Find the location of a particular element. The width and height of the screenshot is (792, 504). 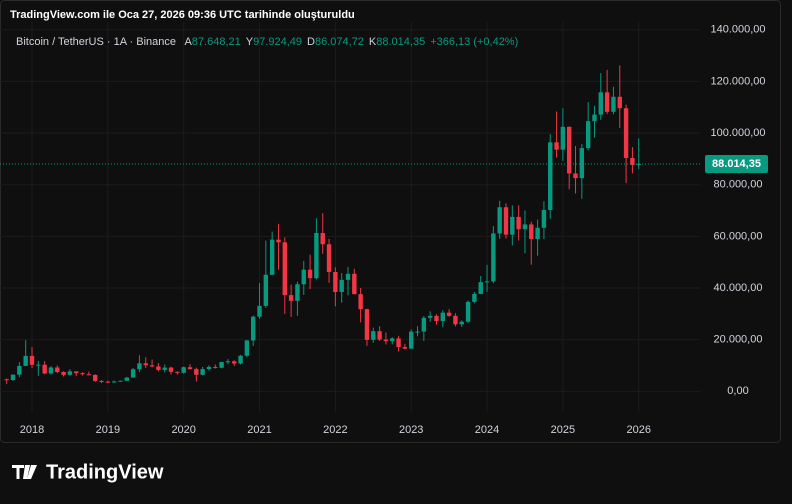

ohlc-key: D is located at coordinates (311, 42).